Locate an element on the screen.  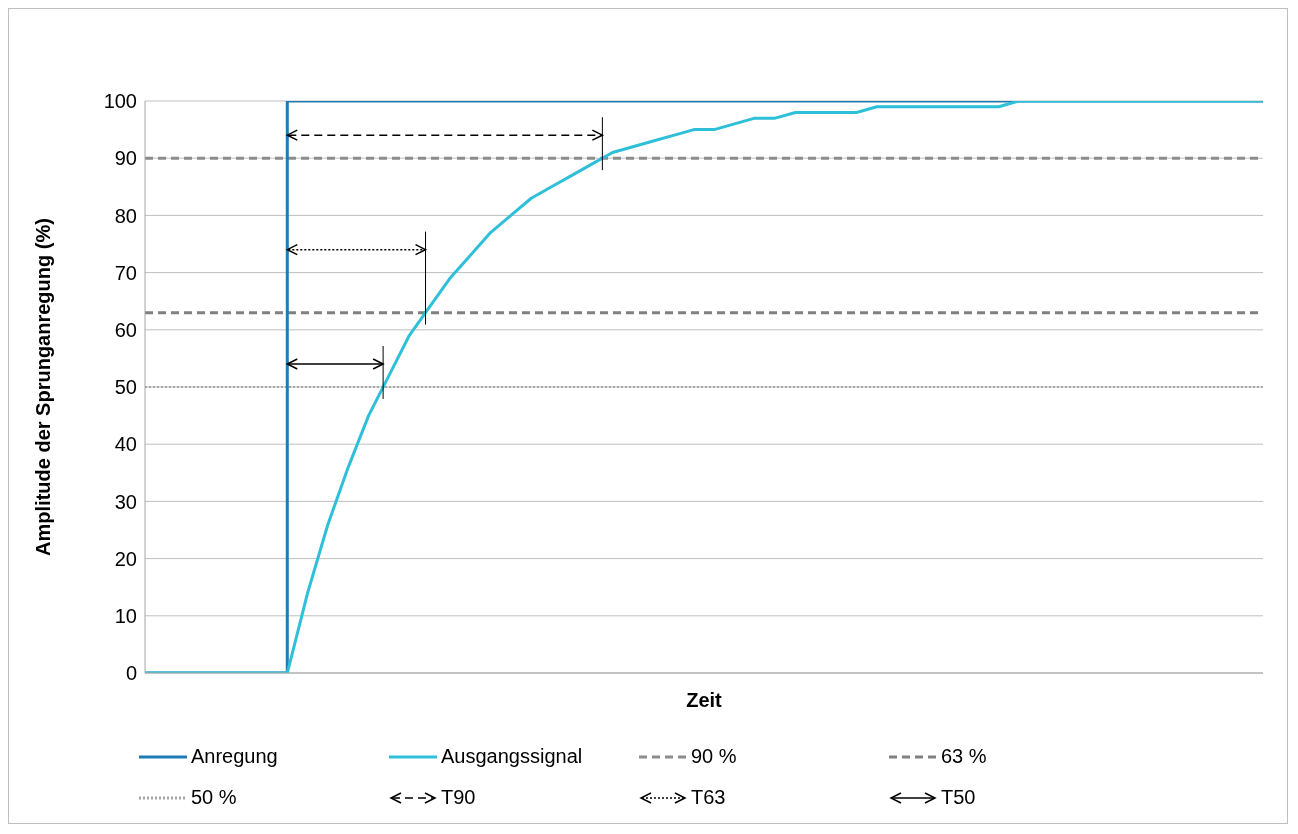
legend-label: 63 % is located at coordinates (964, 756).